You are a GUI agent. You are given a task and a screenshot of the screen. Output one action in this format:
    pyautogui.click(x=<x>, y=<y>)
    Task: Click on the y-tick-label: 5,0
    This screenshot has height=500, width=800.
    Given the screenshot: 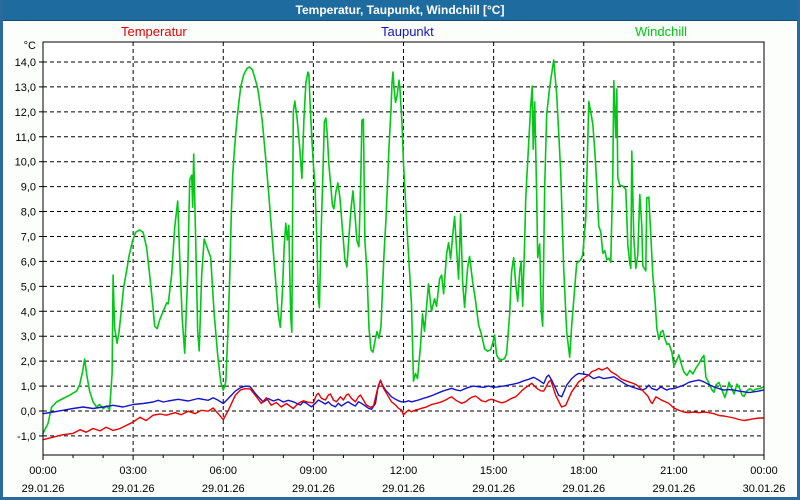 What is the action you would take?
    pyautogui.click(x=28, y=287)
    